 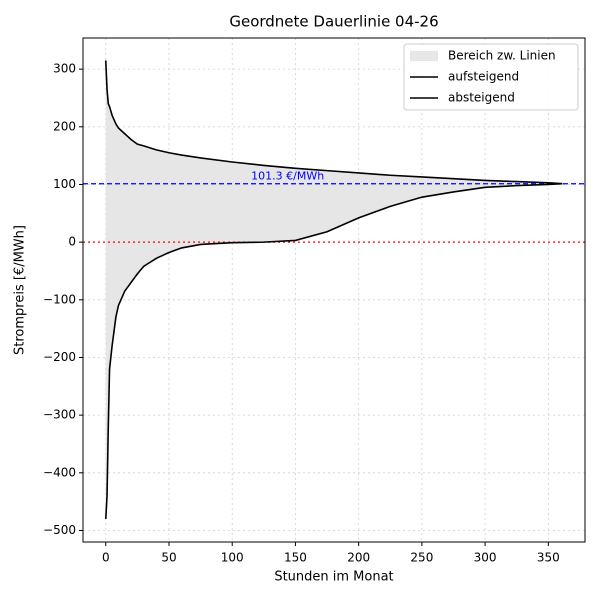 What do you see at coordinates (59, 299) in the screenshot?
I see `y-tick-label: −100` at bounding box center [59, 299].